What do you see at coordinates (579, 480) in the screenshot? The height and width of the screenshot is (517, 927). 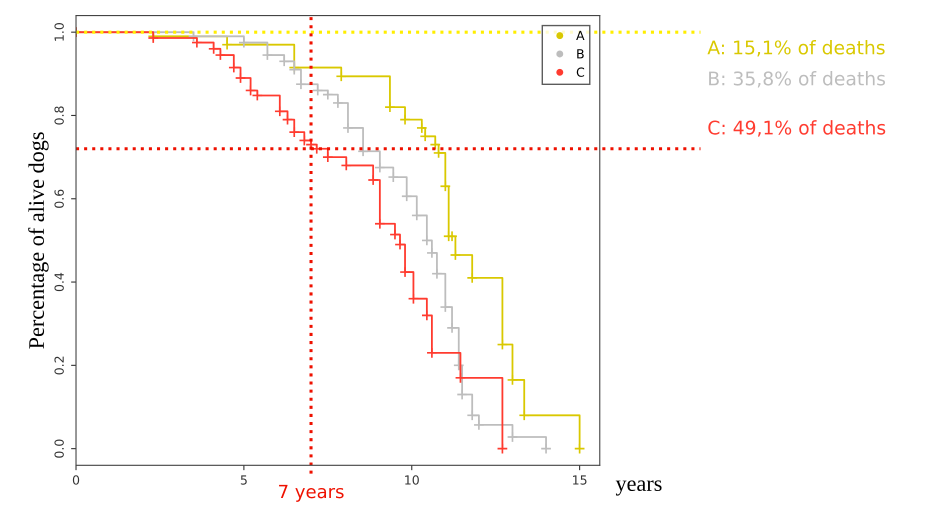 I see `x-tick-label: 15` at bounding box center [579, 480].